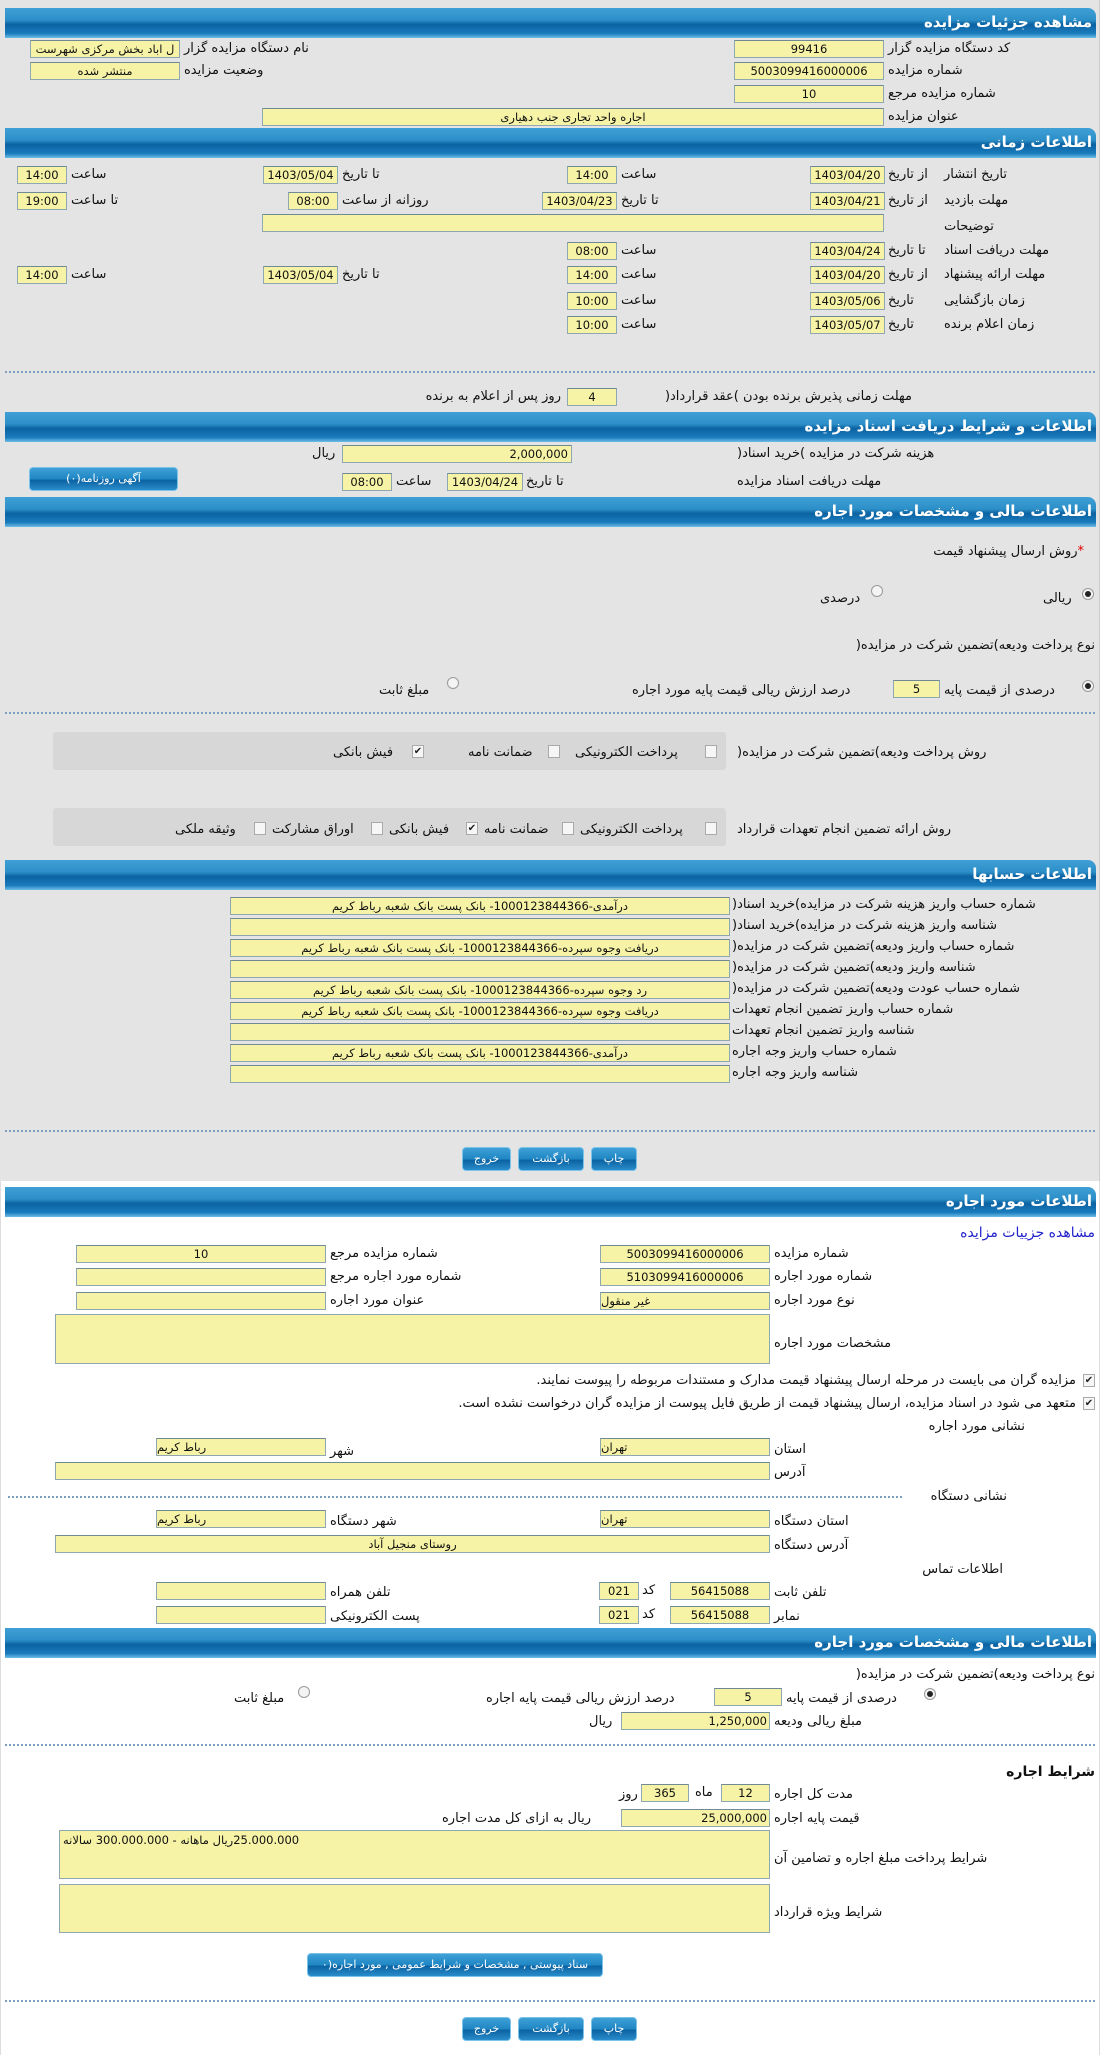 This screenshot has width=1100, height=2055. Describe the element at coordinates (412, 1471) in the screenshot. I see `address-field` at that location.